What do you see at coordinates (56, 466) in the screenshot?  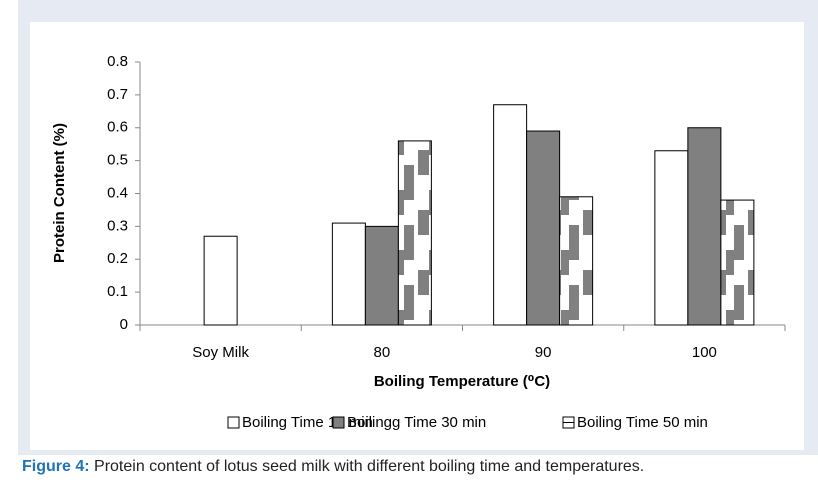 I see `caption-label: Figure 4:` at bounding box center [56, 466].